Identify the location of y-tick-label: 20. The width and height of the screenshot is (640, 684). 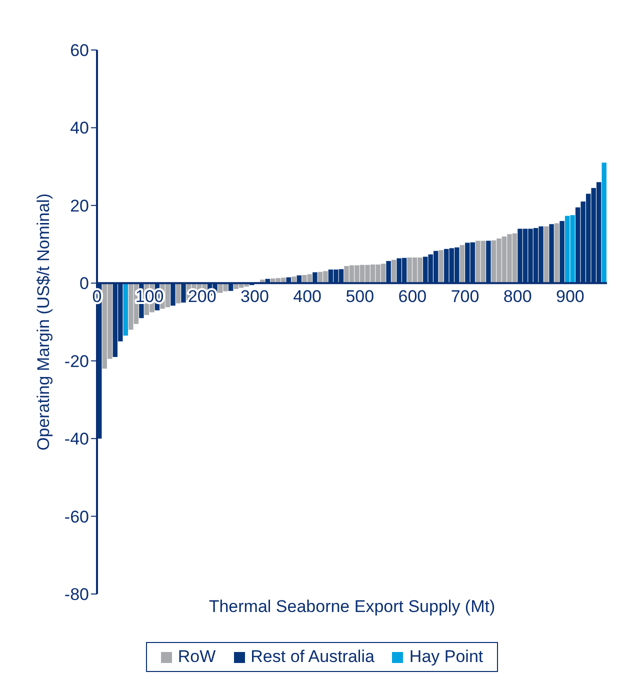
(79, 206).